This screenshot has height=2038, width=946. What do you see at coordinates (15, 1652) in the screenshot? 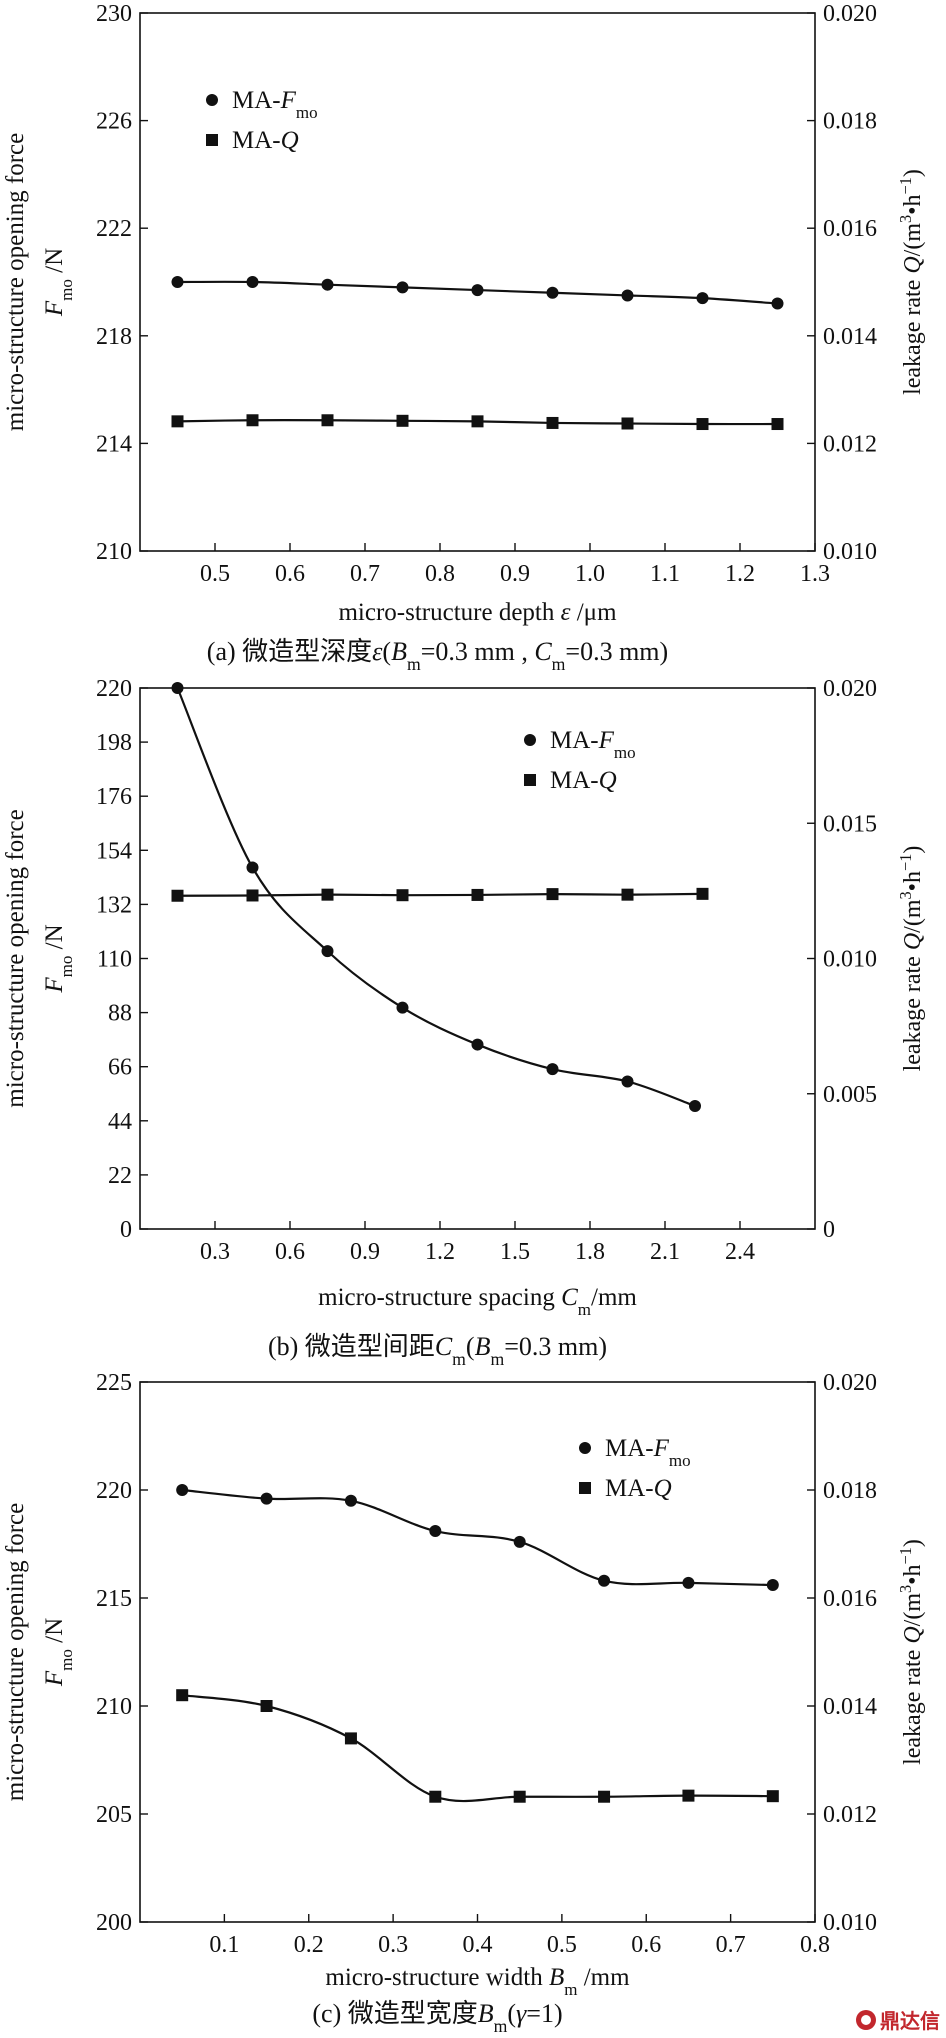
I see `y-left-axis-label-line1: micro-structure opening force` at bounding box center [15, 1652].